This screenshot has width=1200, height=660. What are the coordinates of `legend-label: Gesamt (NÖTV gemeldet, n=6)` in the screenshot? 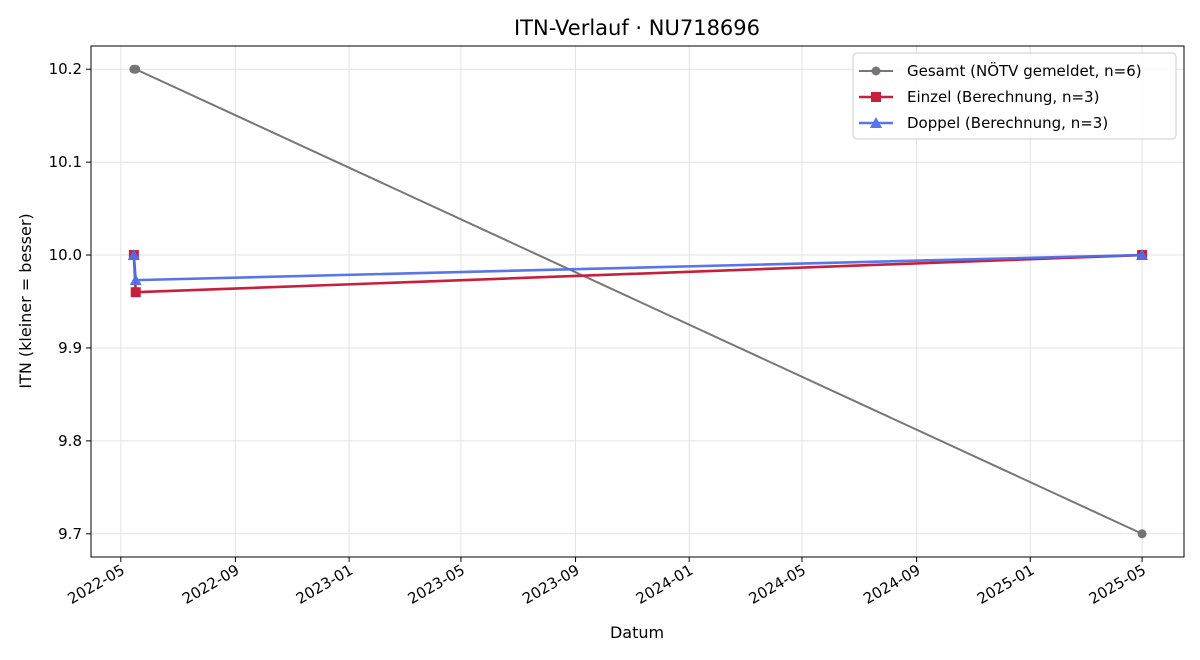 It's located at (1024, 70).